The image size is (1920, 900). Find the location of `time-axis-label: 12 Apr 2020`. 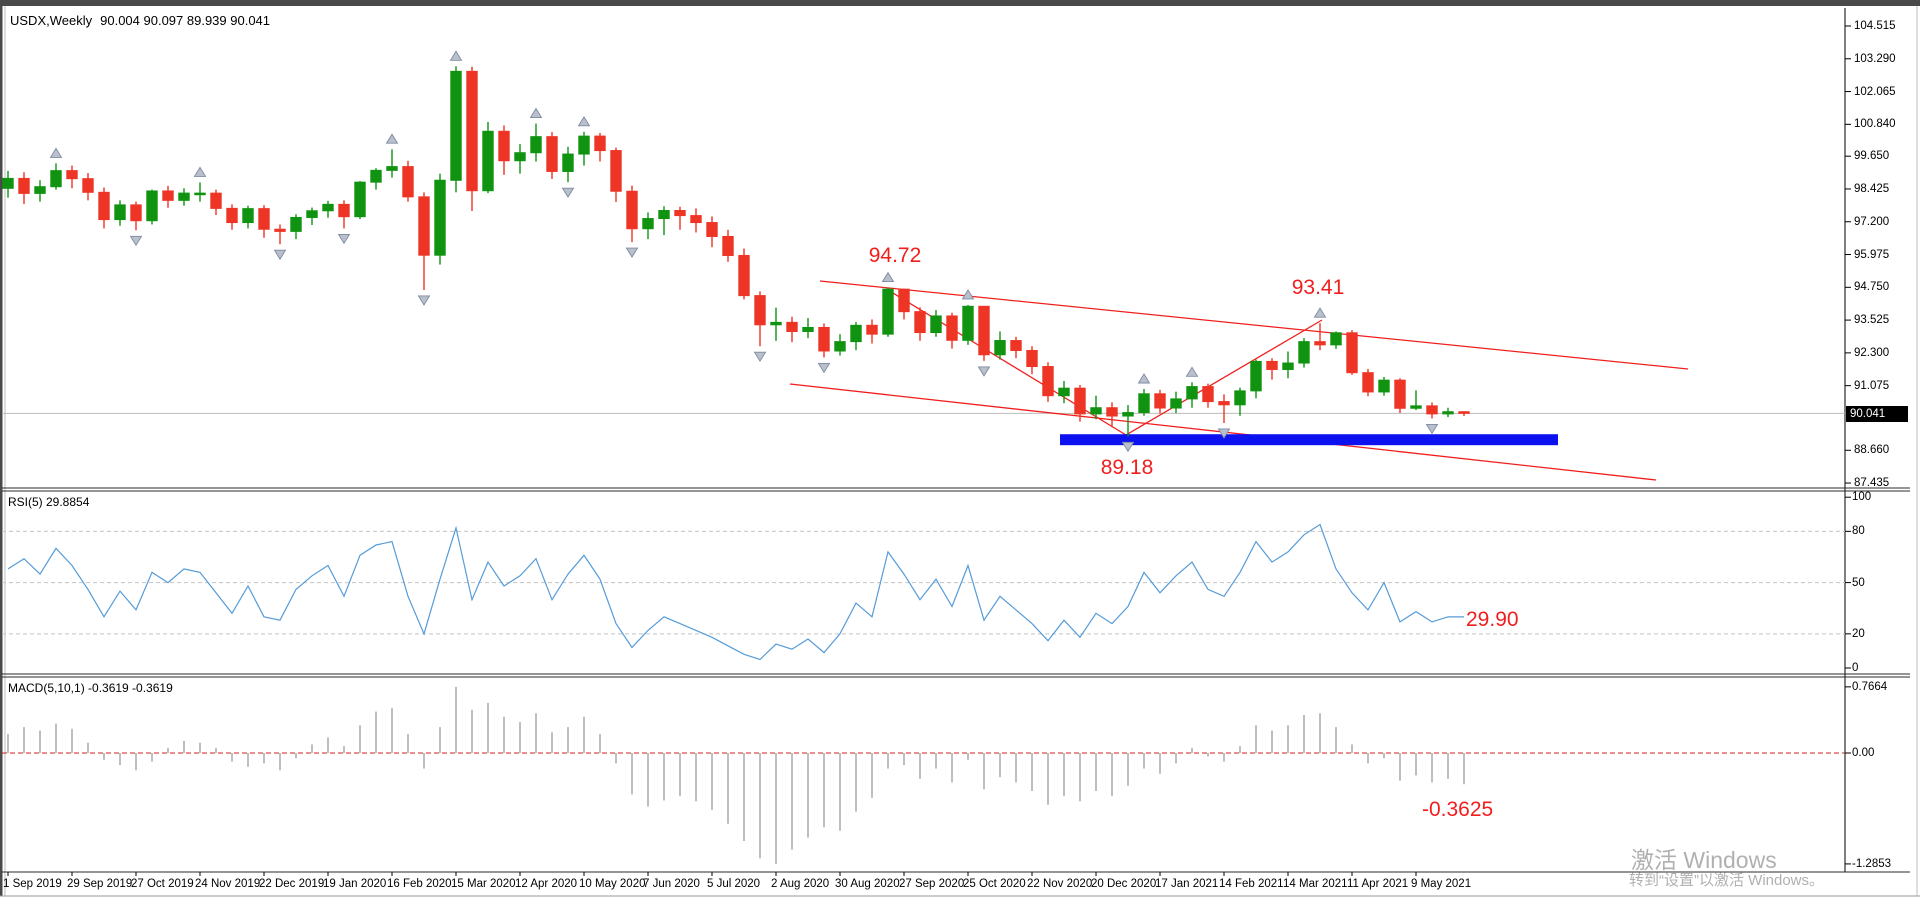

time-axis-label: 12 Apr 2020 is located at coordinates (546, 884).